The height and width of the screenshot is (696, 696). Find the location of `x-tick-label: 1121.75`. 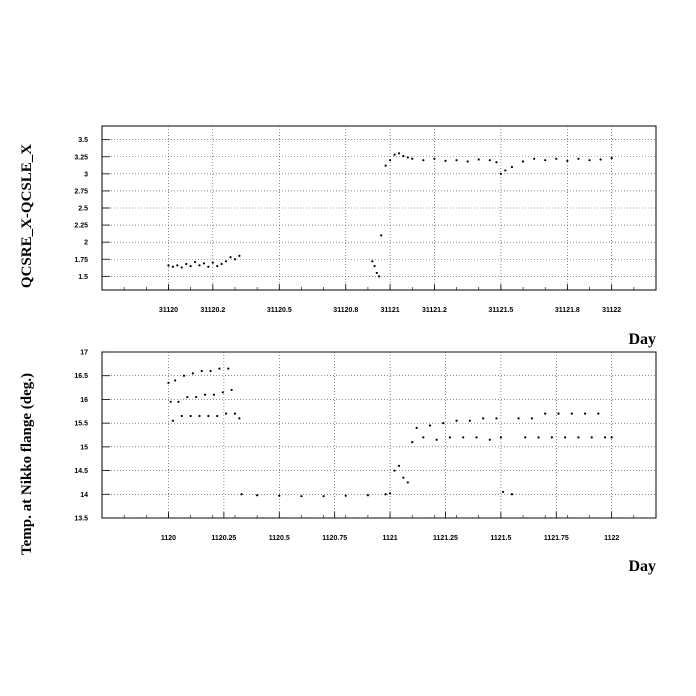

x-tick-label: 1121.75 is located at coordinates (556, 538).